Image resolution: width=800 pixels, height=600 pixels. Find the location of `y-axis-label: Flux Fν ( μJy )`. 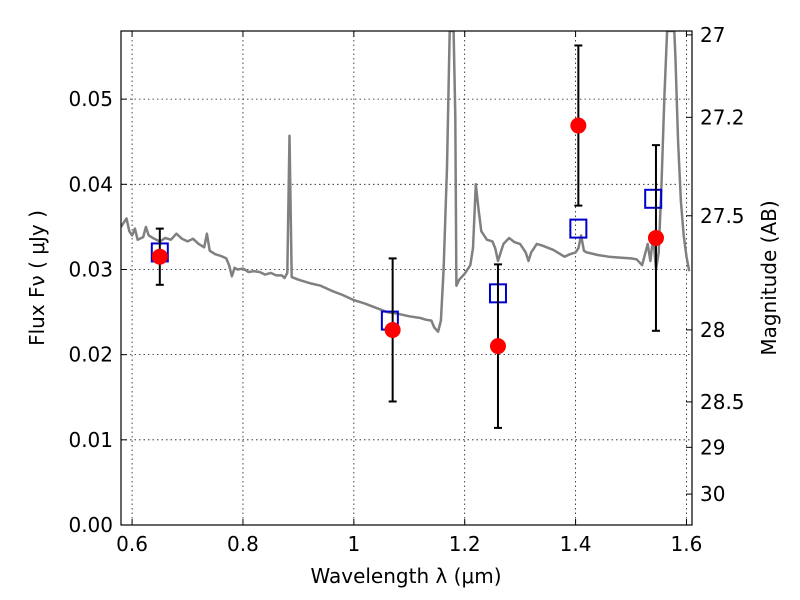

y-axis-label: Flux Fν ( μJy ) is located at coordinates (37, 278).